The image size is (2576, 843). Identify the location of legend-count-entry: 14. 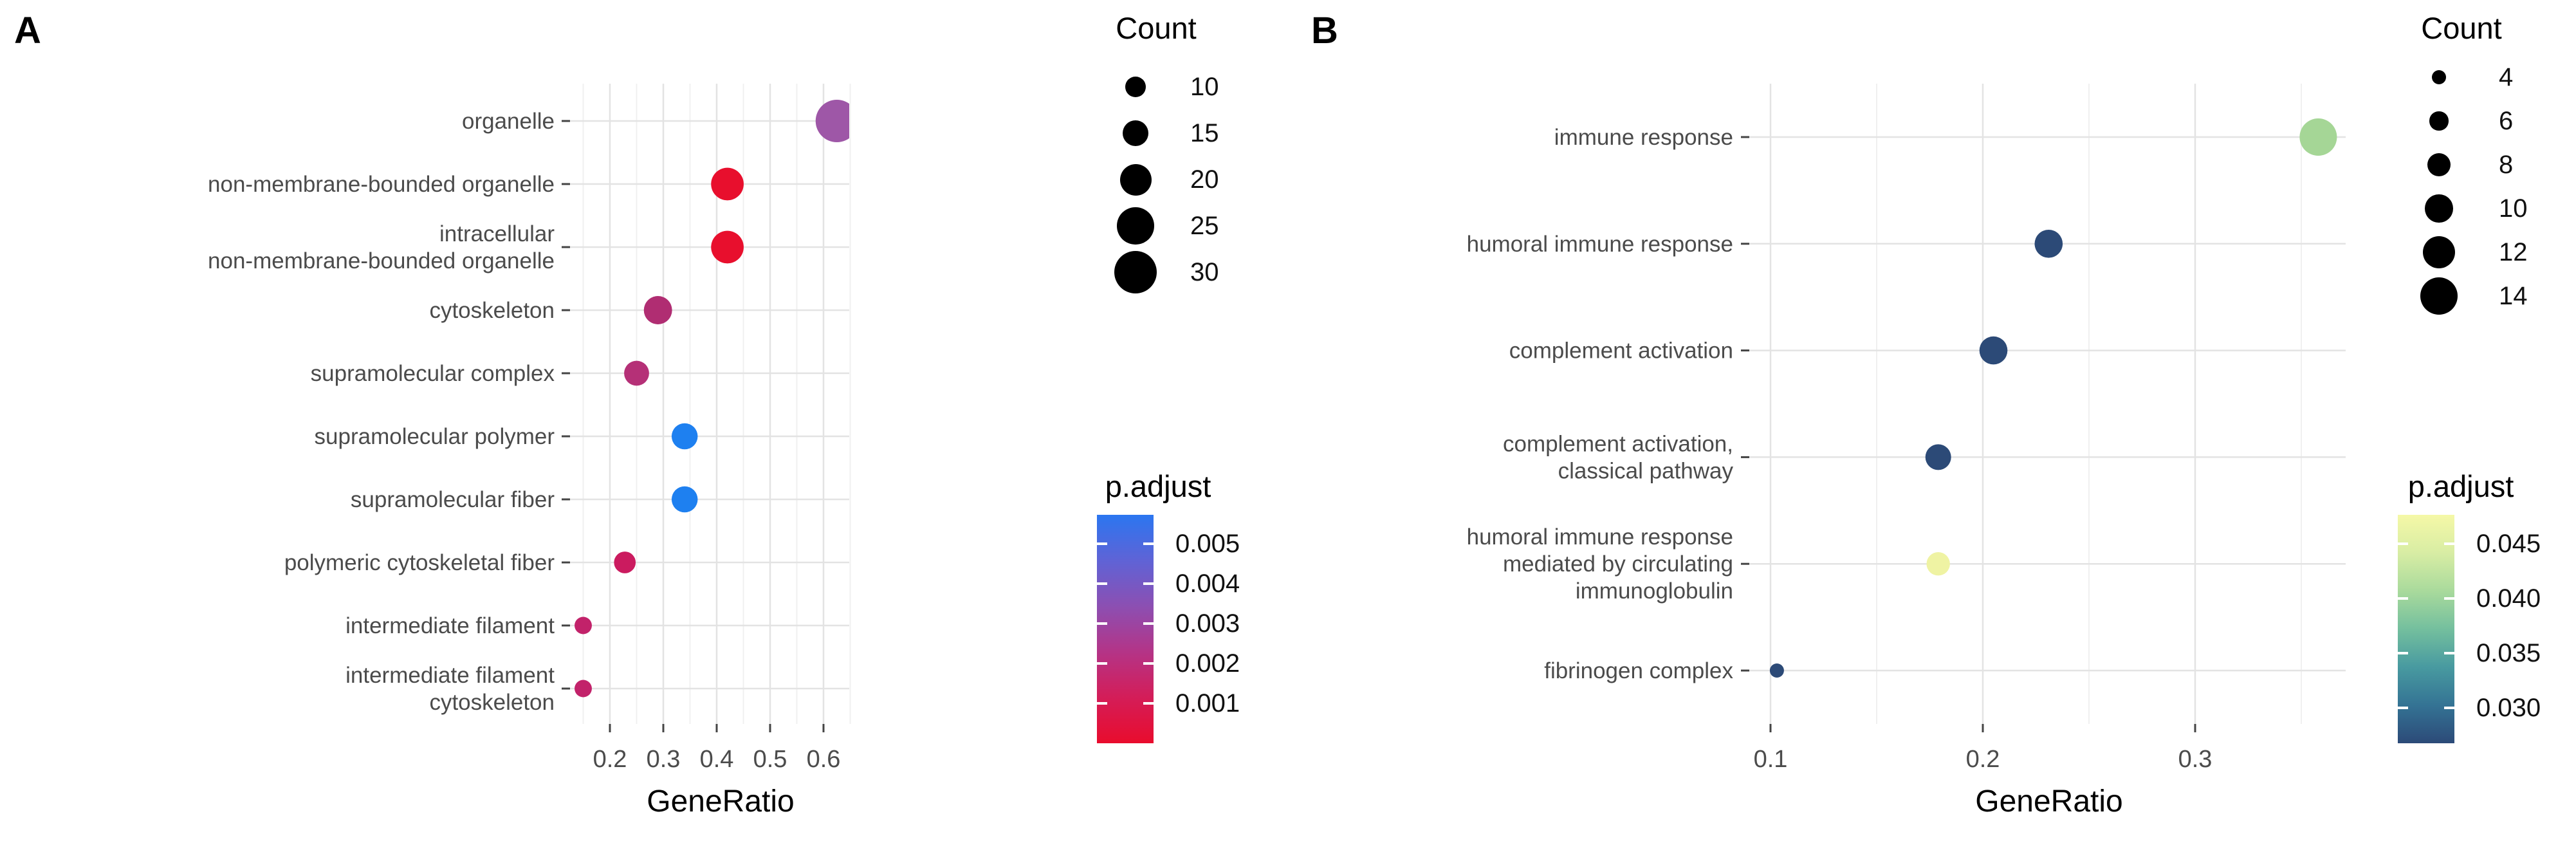
(2469, 296).